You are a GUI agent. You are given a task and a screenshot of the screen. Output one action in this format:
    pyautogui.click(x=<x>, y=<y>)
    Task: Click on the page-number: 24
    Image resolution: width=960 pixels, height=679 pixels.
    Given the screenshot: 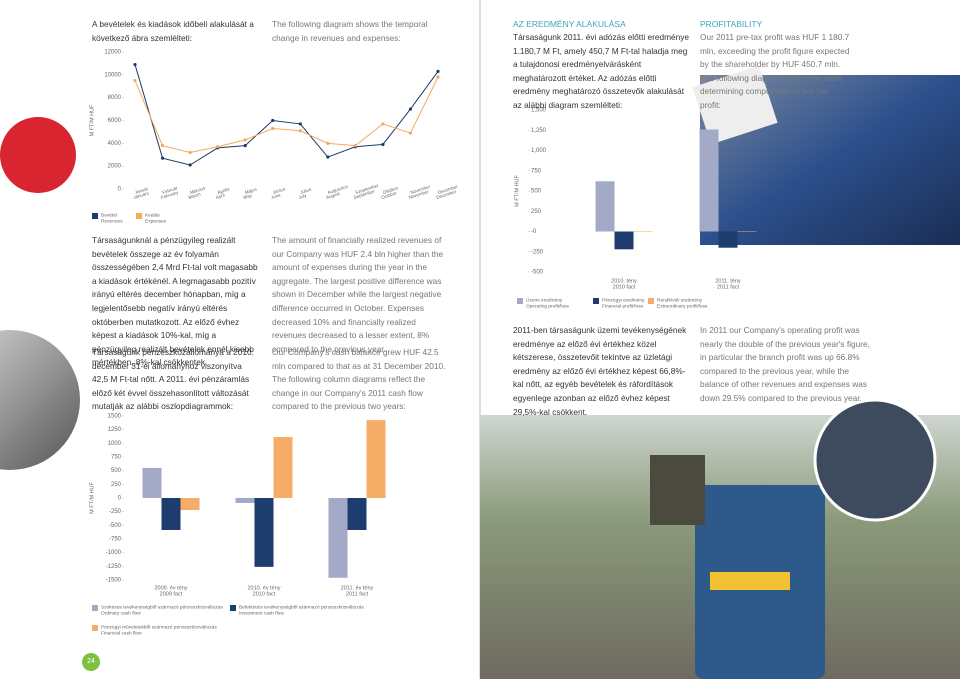 What is the action you would take?
    pyautogui.click(x=91, y=661)
    